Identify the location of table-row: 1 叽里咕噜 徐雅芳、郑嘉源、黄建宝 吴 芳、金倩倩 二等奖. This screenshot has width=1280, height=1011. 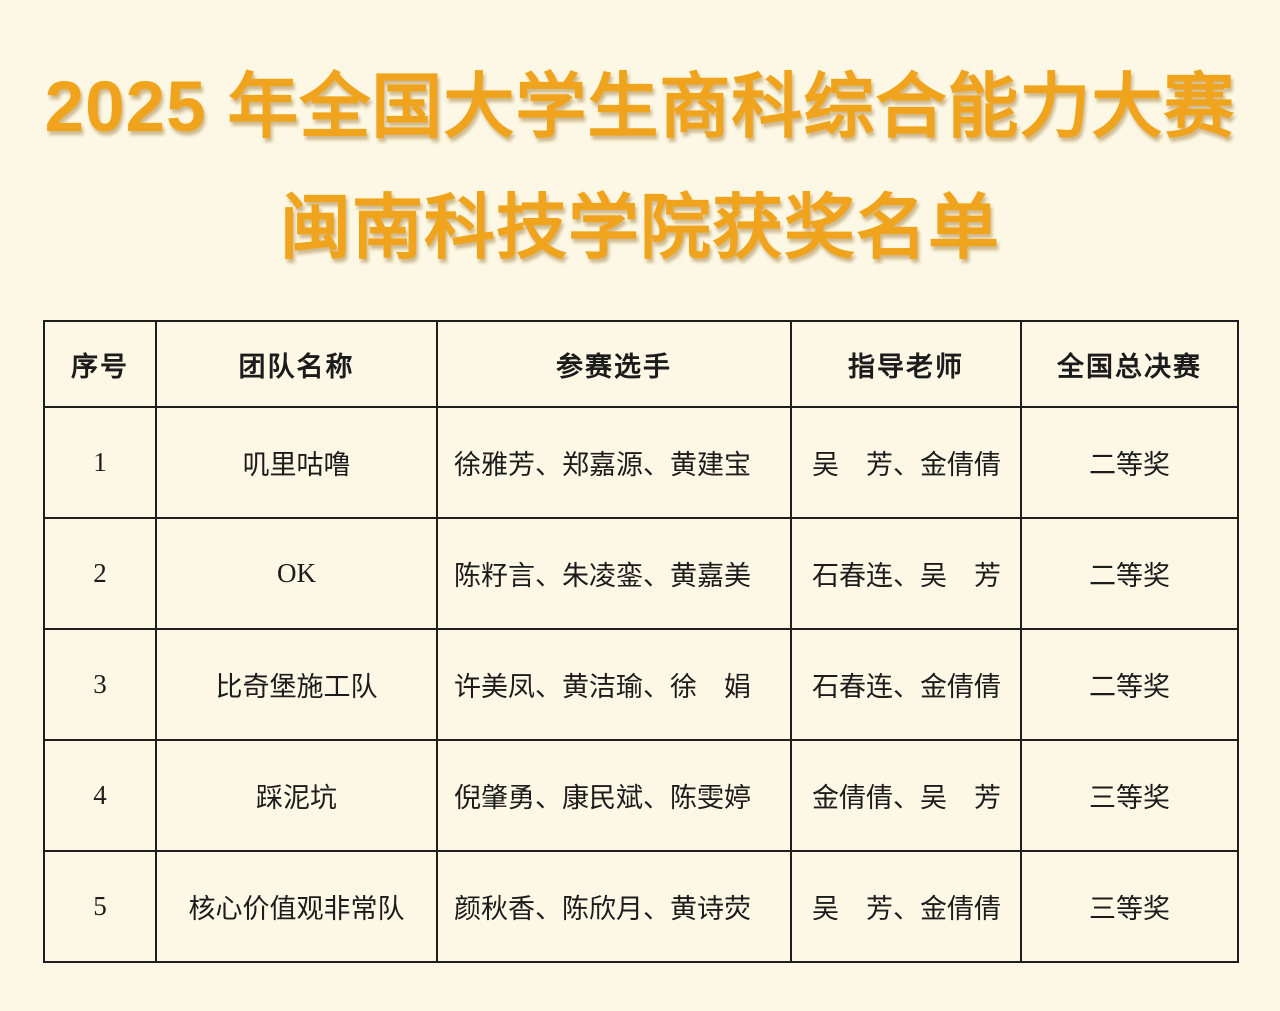
(641, 462).